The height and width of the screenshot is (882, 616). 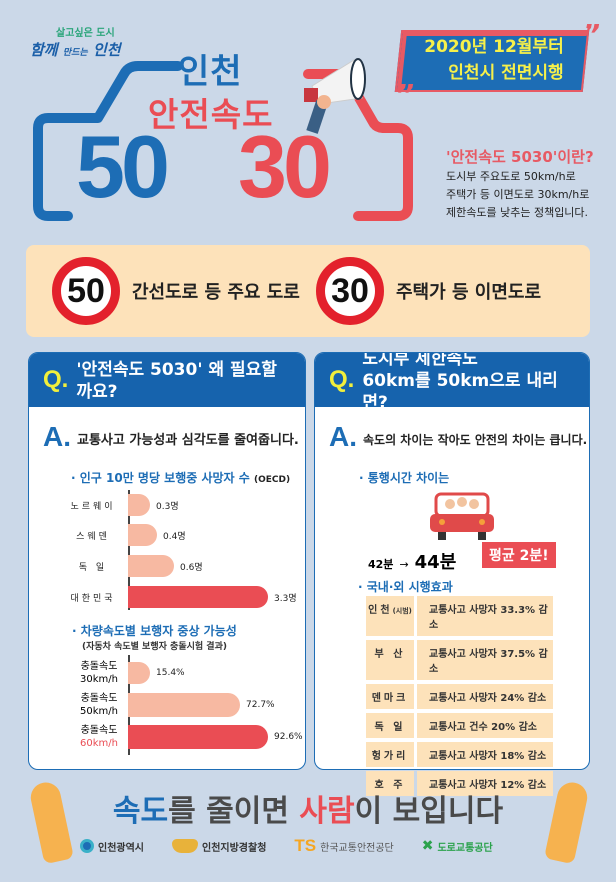 I want to click on chart1-row: 대한민국 3.3명, so click(x=177, y=597).